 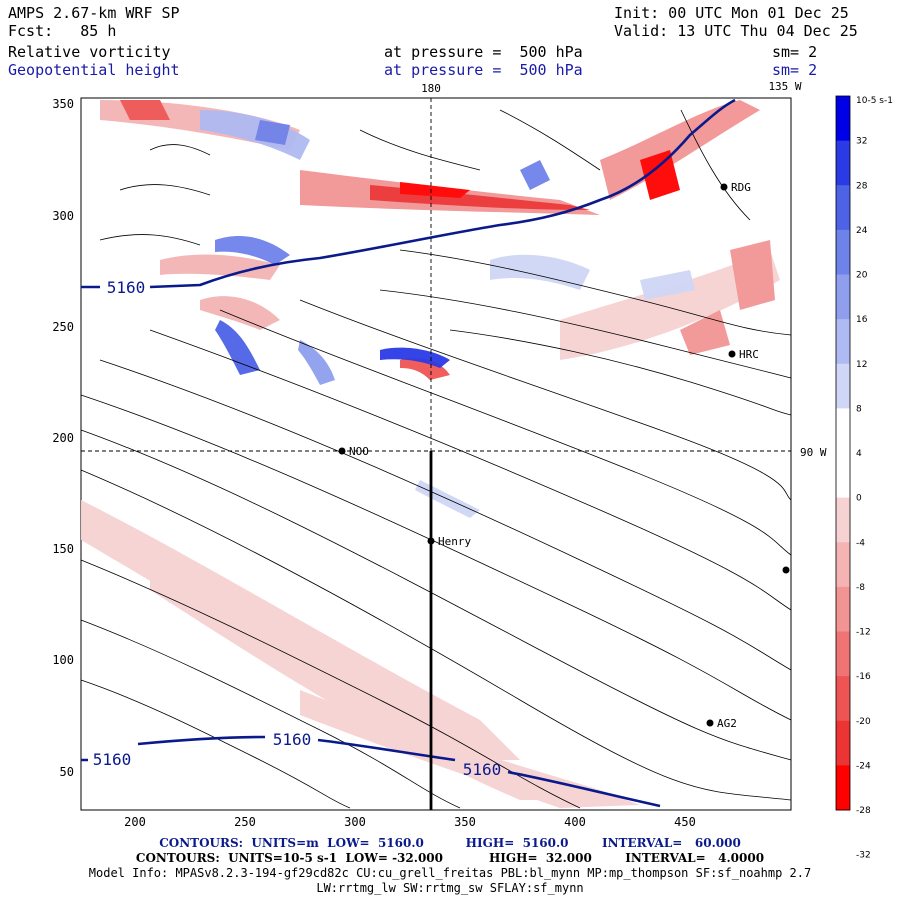 I want to click on colorbar-tick-label: -8, so click(x=860, y=588).